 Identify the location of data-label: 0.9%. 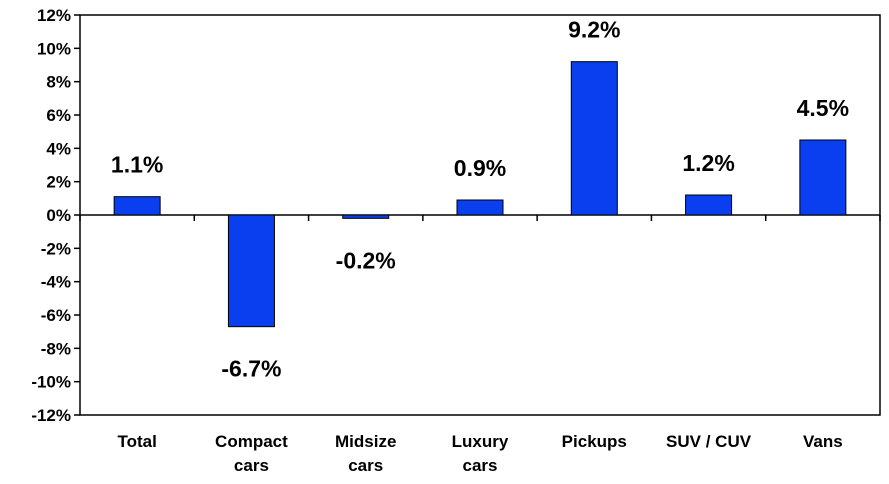
(480, 168).